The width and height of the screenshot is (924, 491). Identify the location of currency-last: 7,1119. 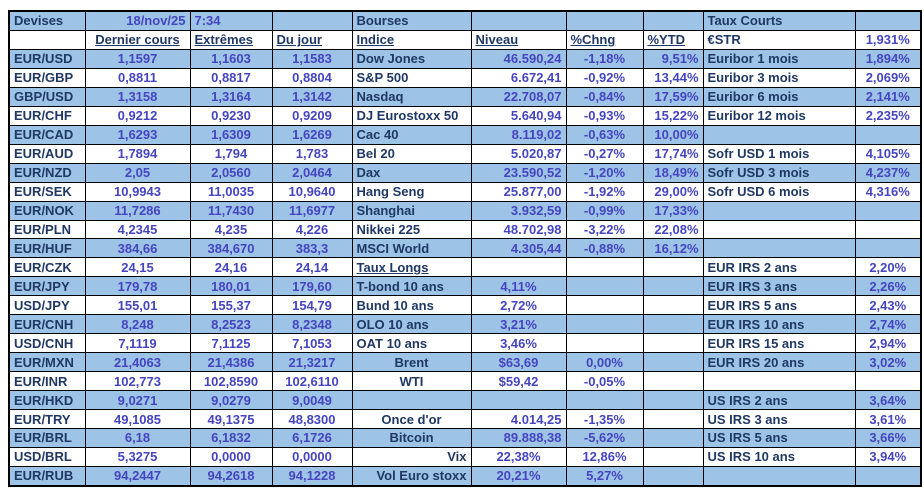
(137, 343).